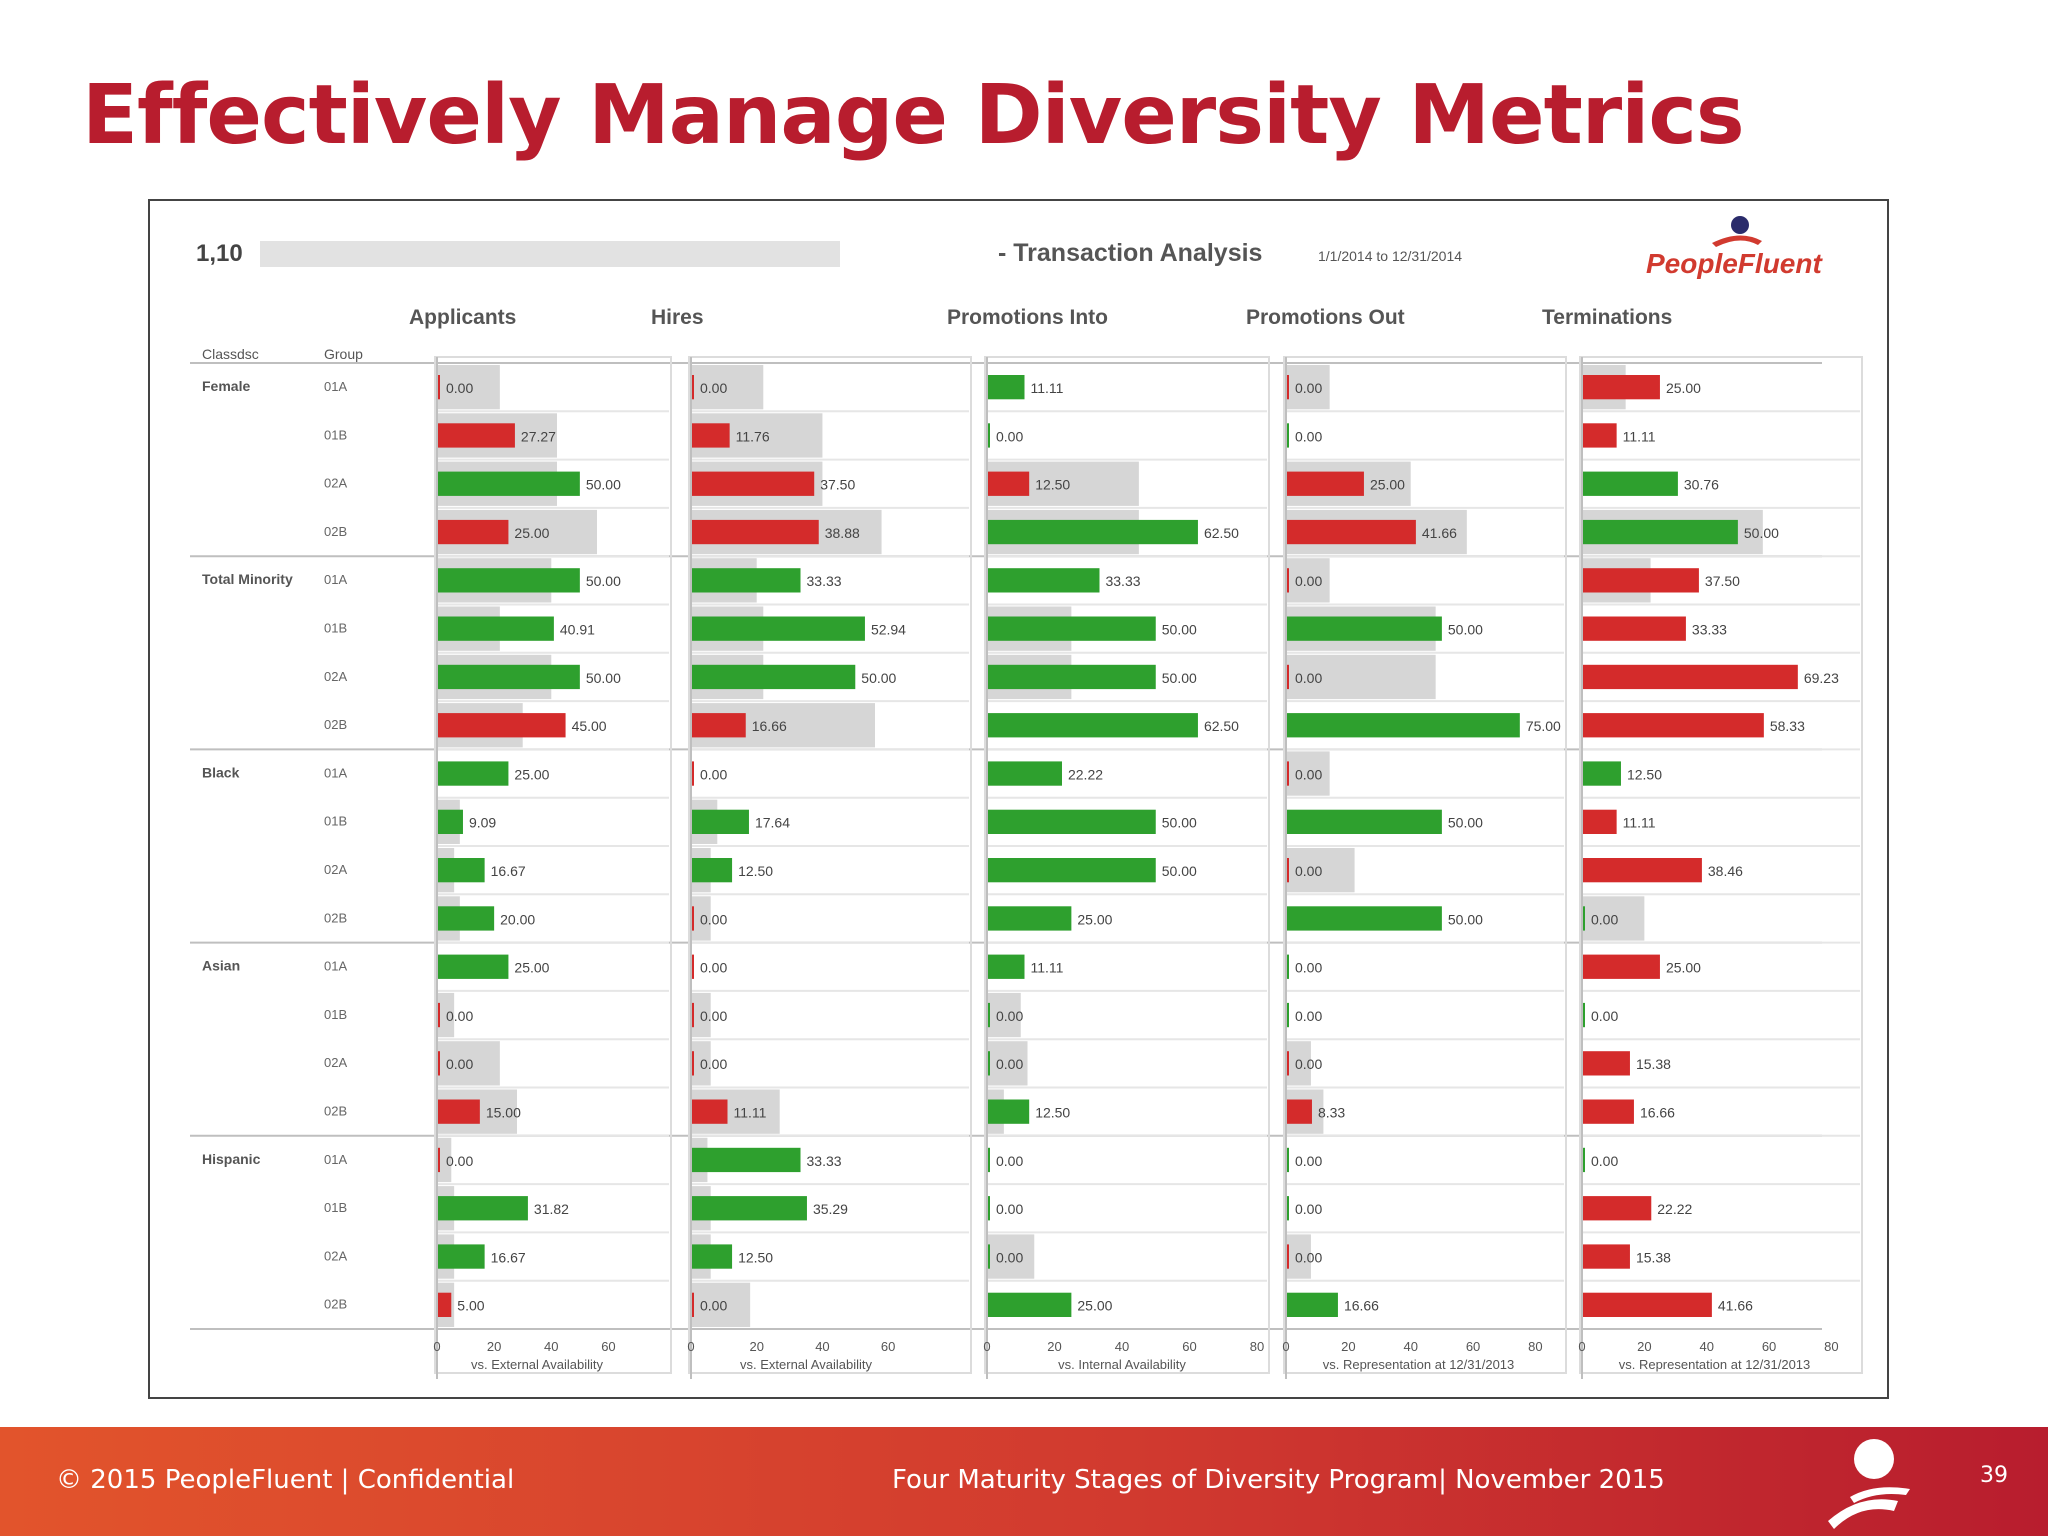 The width and height of the screenshot is (2048, 1536). What do you see at coordinates (219, 253) in the screenshot?
I see `report-id: 1,10` at bounding box center [219, 253].